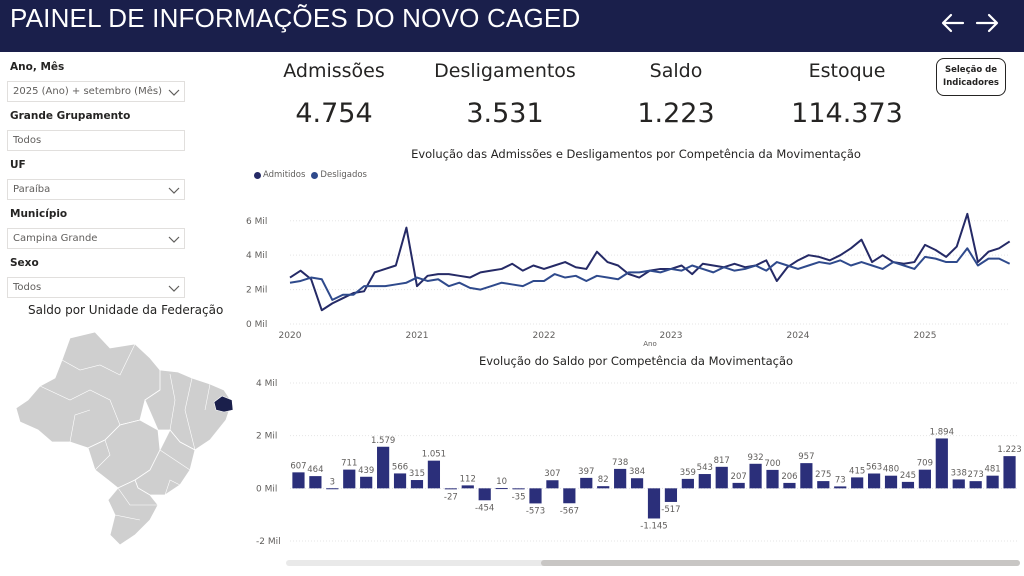 This screenshot has width=1024, height=576. What do you see at coordinates (279, 175) in the screenshot?
I see `legend-item-admitidos: Admitidos` at bounding box center [279, 175].